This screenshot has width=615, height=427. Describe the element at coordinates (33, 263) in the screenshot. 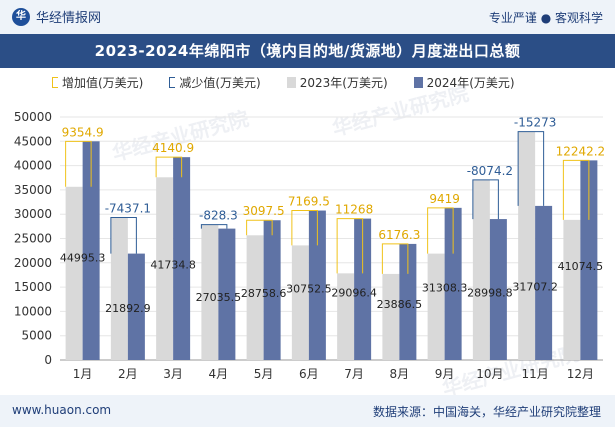

I see `y-tick-label: 20000` at that location.